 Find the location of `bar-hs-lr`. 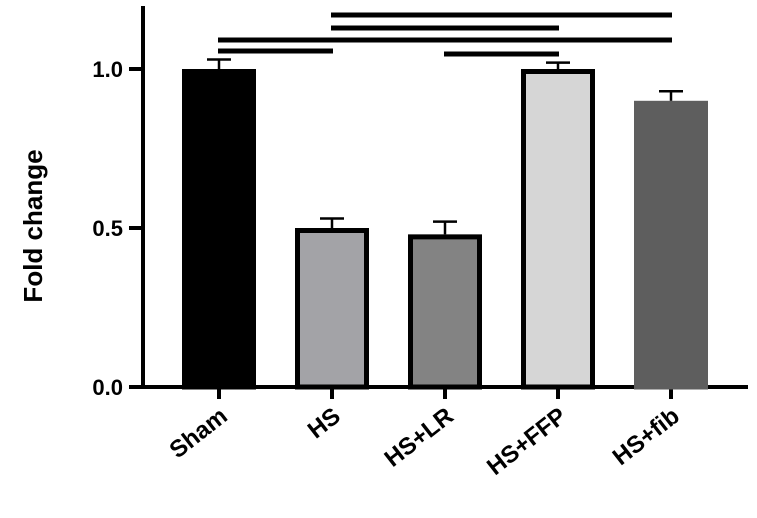

bar-hs-lr is located at coordinates (445, 312).